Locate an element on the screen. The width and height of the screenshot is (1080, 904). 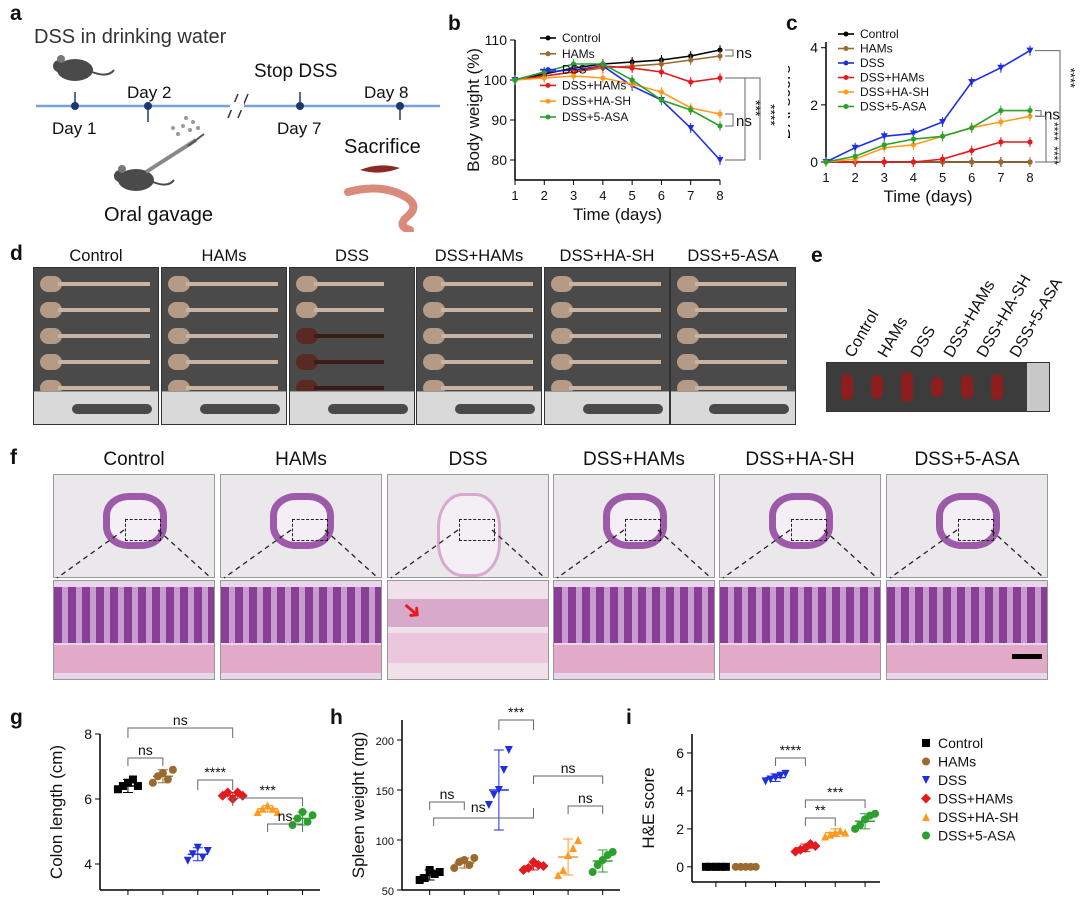
y-tick-label: 6 is located at coordinates (88, 799).